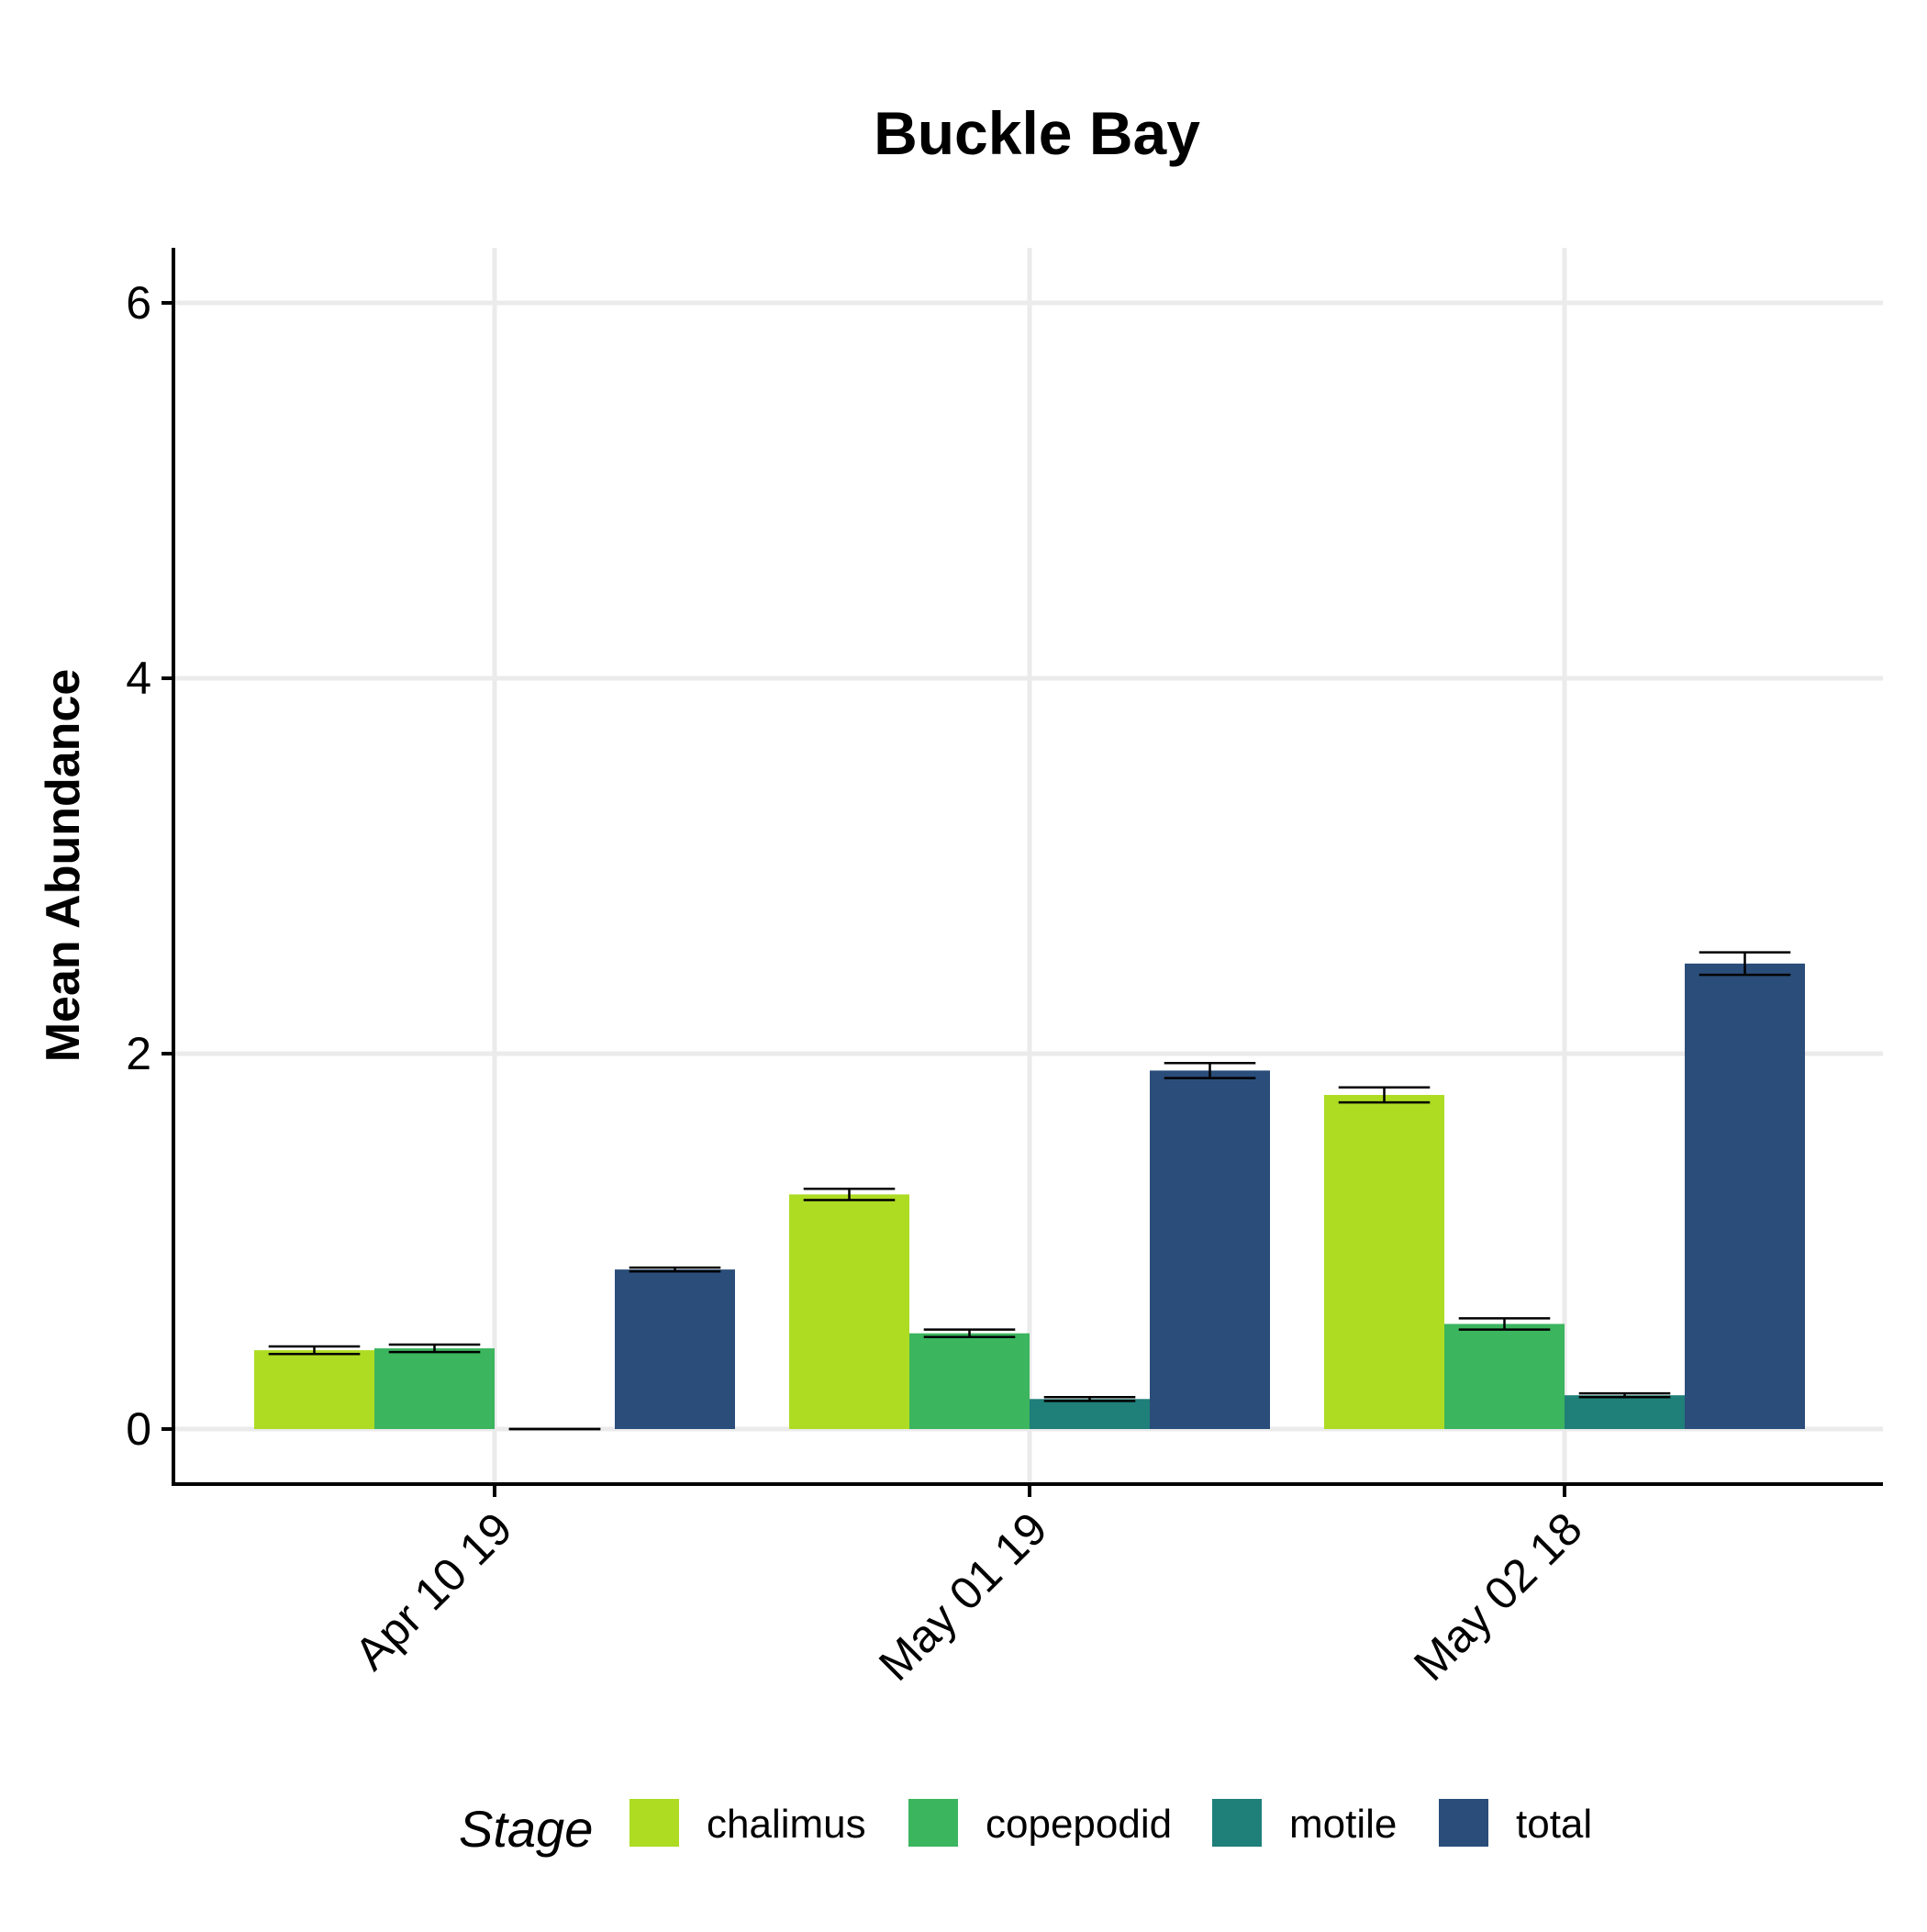 Image resolution: width=1927 pixels, height=1932 pixels. What do you see at coordinates (1037, 133) in the screenshot?
I see `chart-title: Buckle Bay` at bounding box center [1037, 133].